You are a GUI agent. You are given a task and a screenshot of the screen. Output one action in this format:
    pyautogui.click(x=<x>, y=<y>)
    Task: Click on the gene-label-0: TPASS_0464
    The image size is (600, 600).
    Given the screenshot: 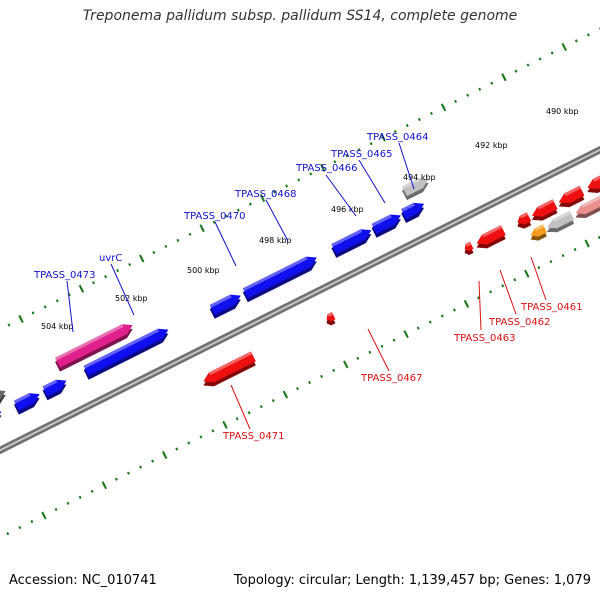 What is the action you would take?
    pyautogui.click(x=397, y=137)
    